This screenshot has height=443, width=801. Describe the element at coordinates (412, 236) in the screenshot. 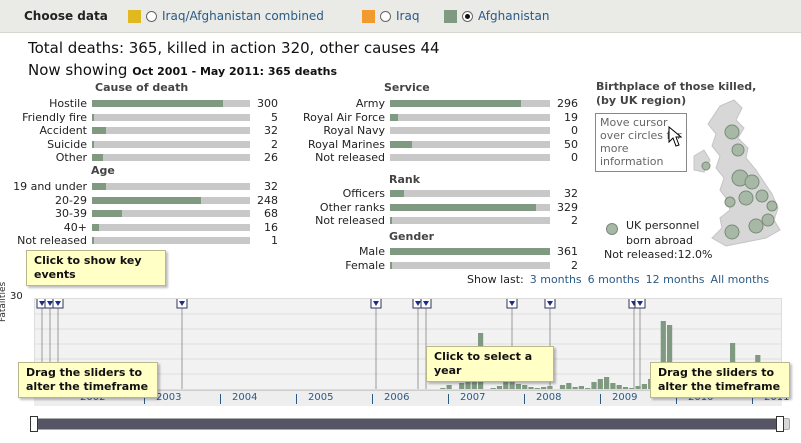

I see `gender-title: Gender` at that location.